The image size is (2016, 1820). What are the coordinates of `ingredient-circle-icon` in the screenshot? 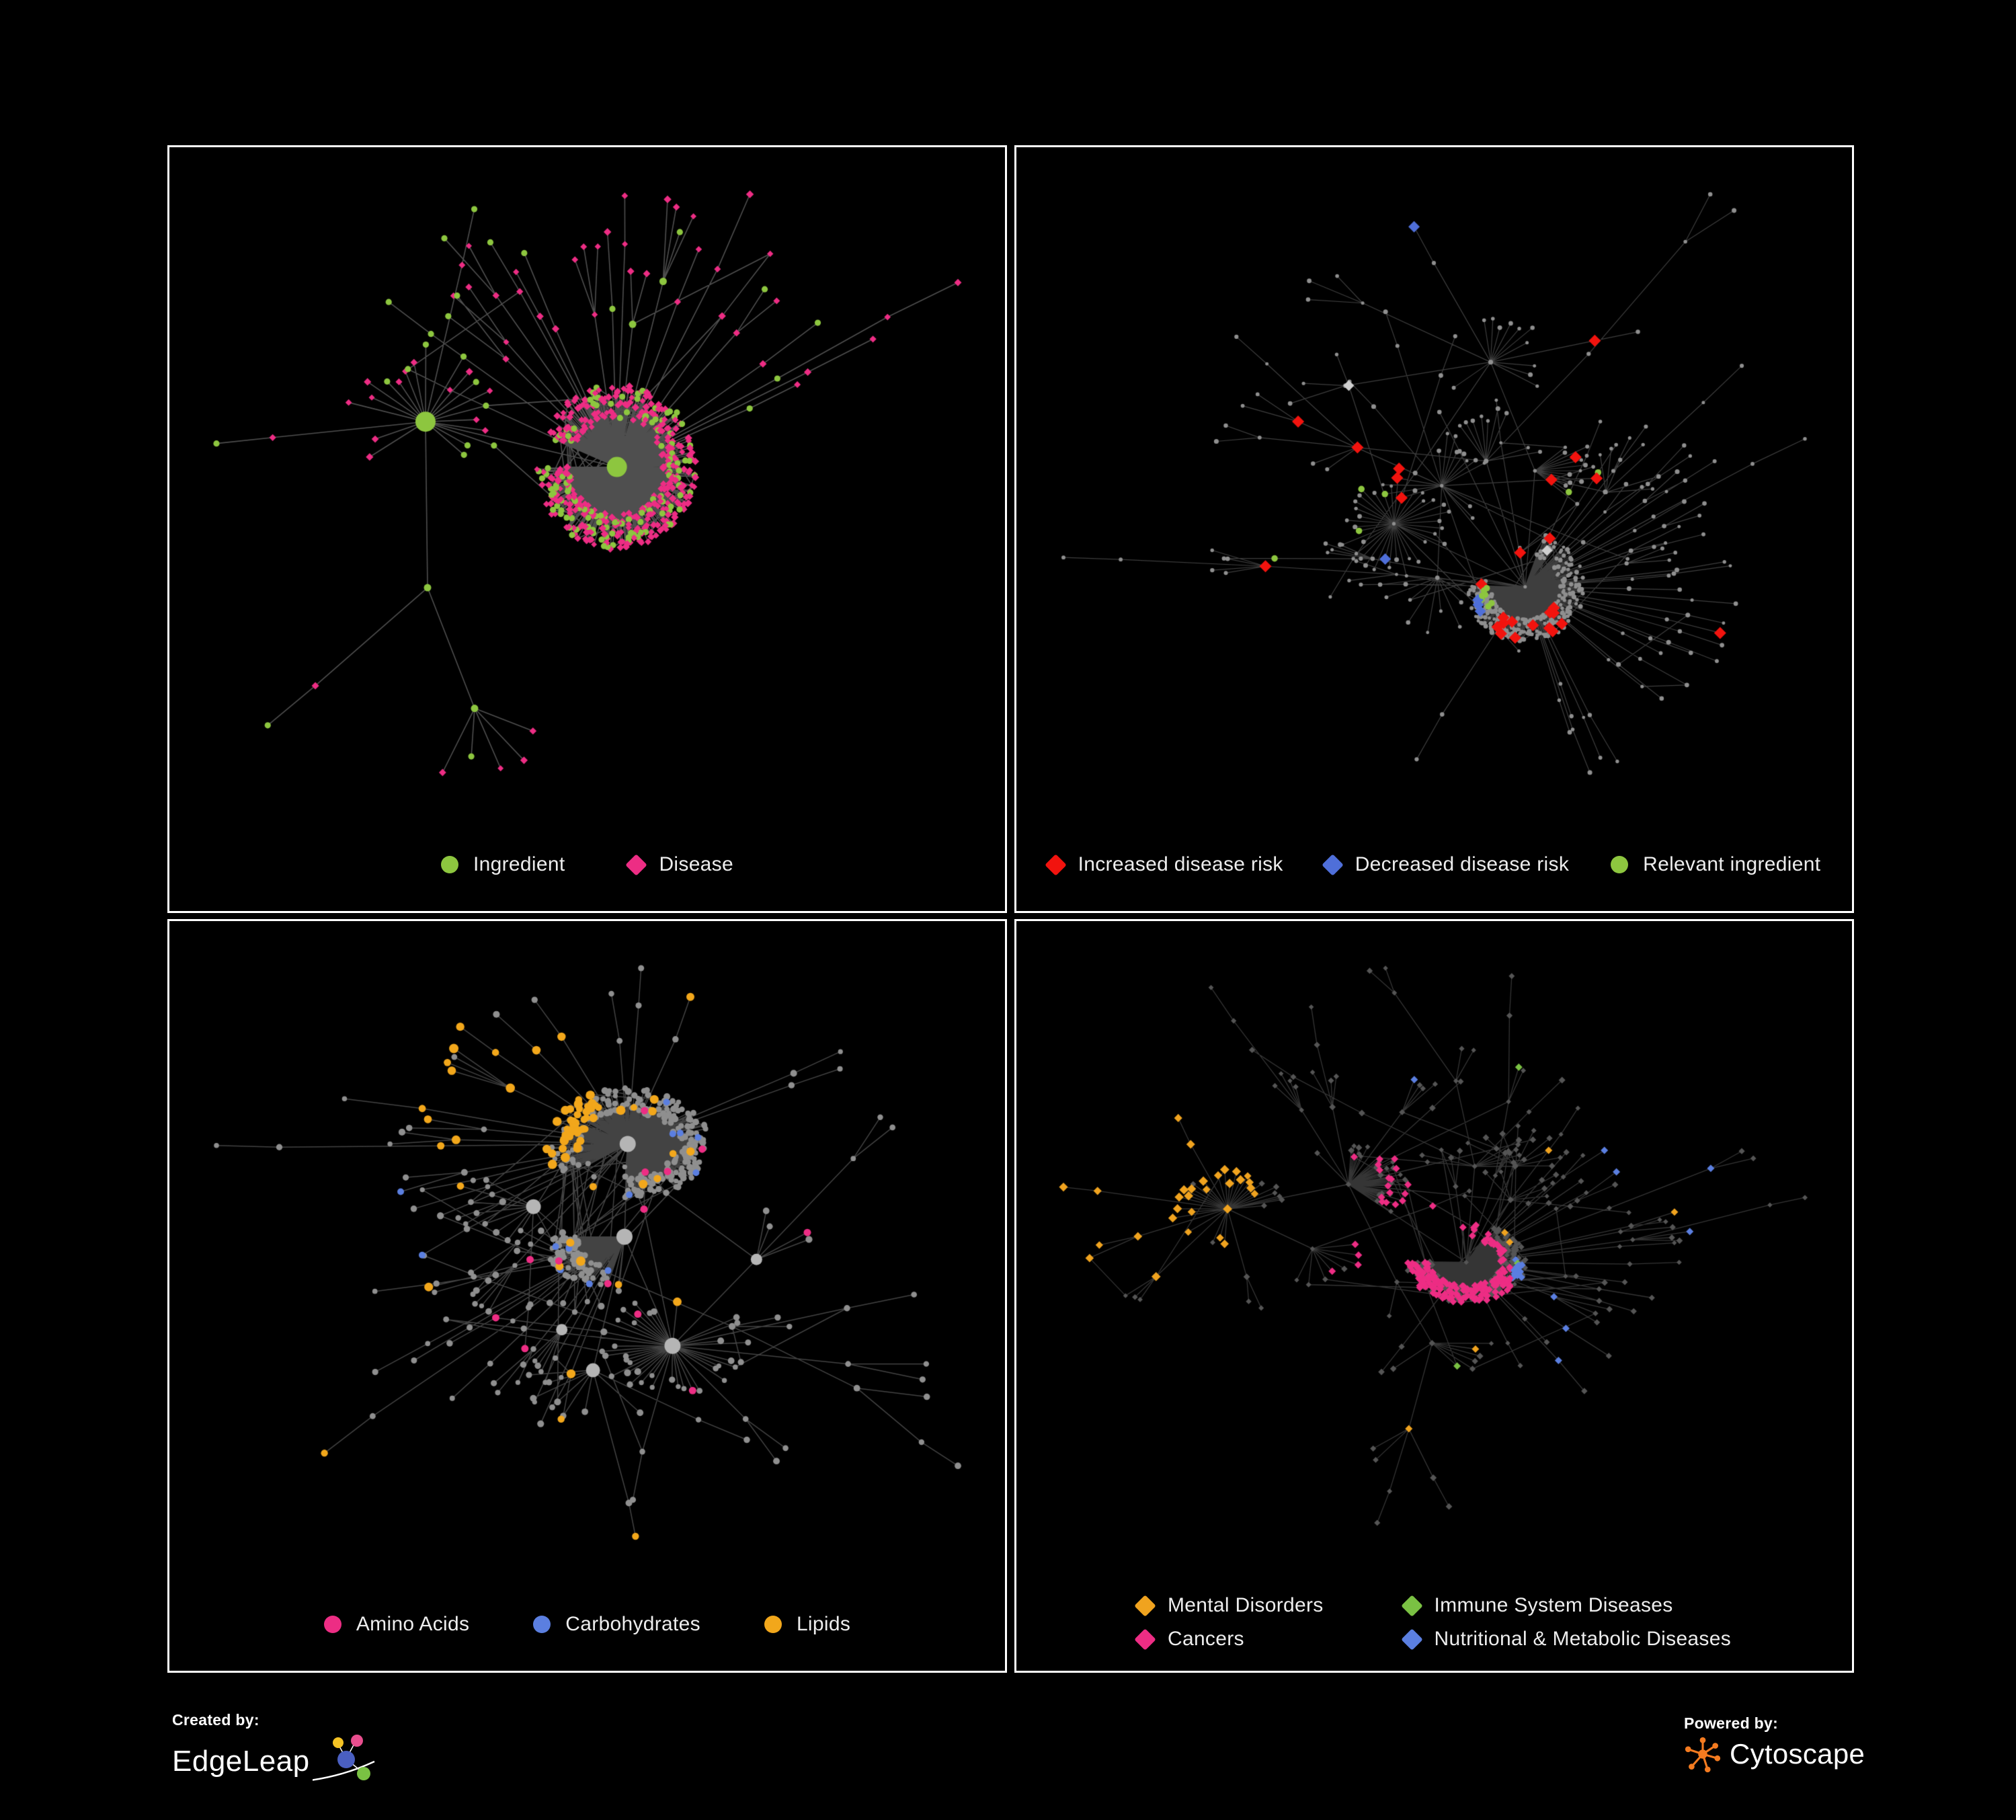 It's located at (450, 864).